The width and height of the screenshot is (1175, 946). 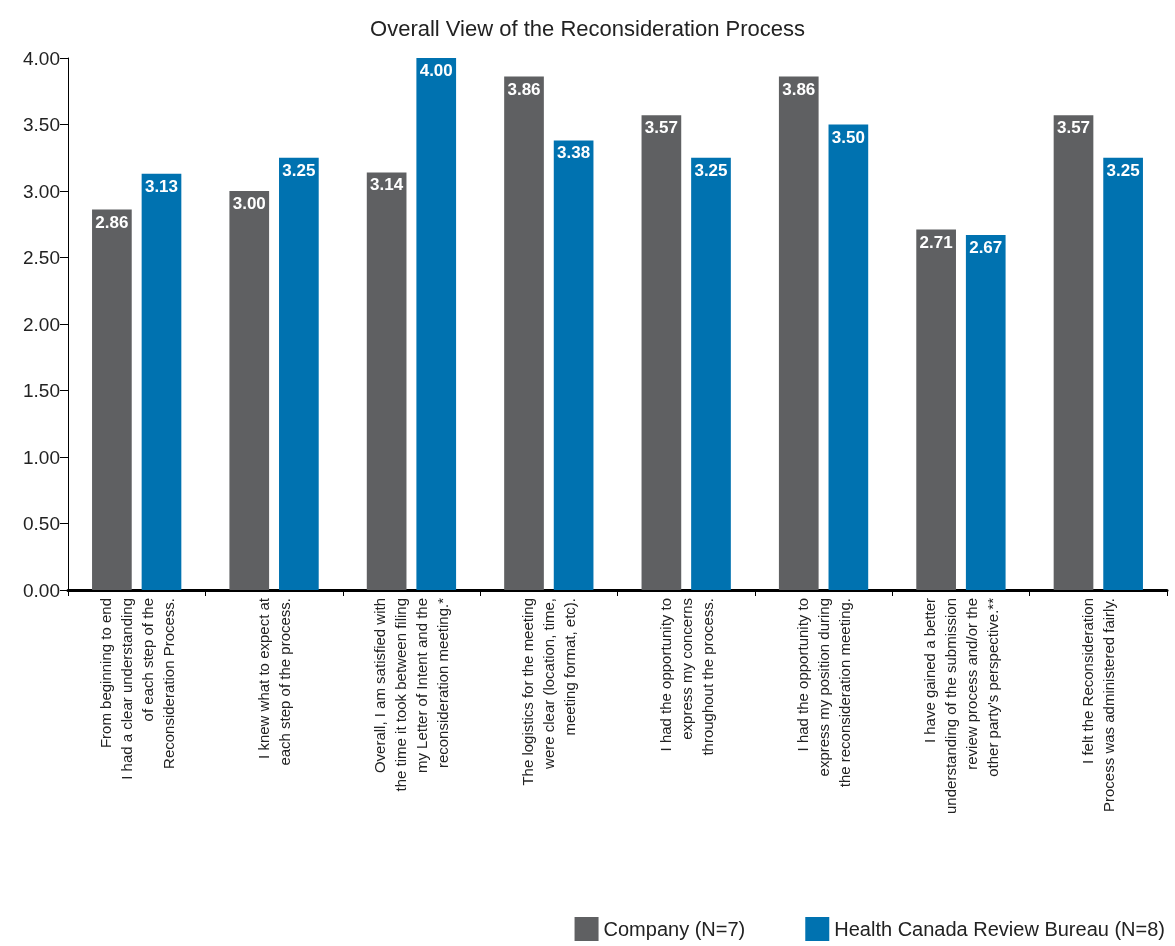 I want to click on legend-label: Health Canada Review Bureau (N=8), so click(x=999, y=929).